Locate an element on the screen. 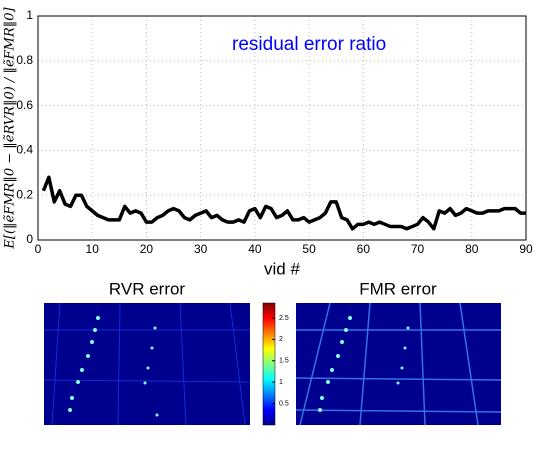  image-title: FMR error is located at coordinates (398, 288).